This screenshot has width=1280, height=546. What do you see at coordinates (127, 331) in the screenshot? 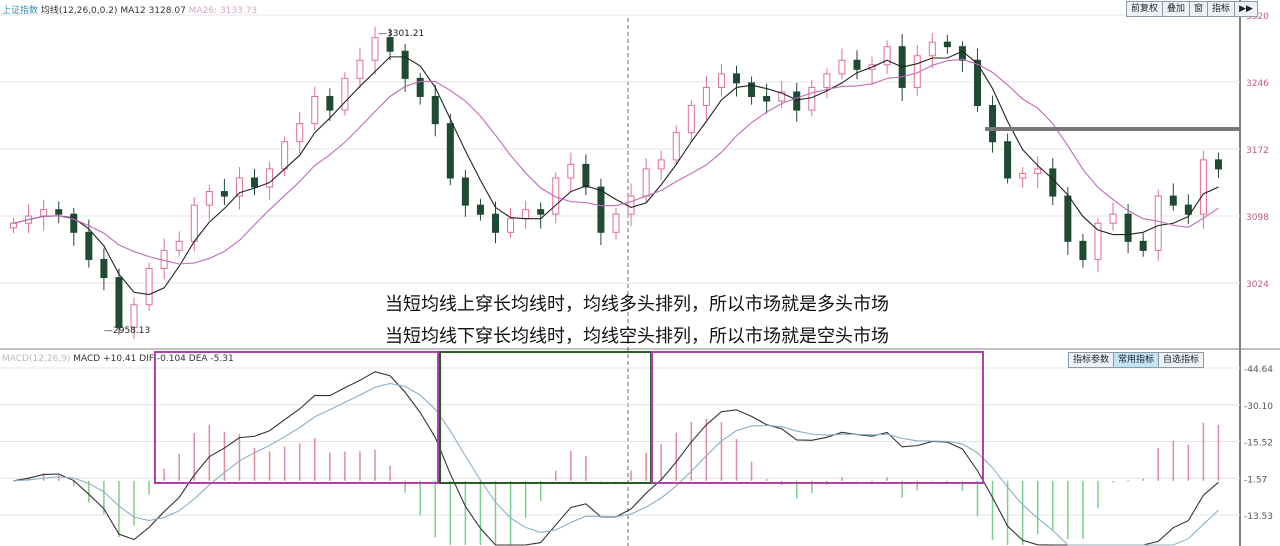
I see `low-price-label: —2958.13` at bounding box center [127, 331].